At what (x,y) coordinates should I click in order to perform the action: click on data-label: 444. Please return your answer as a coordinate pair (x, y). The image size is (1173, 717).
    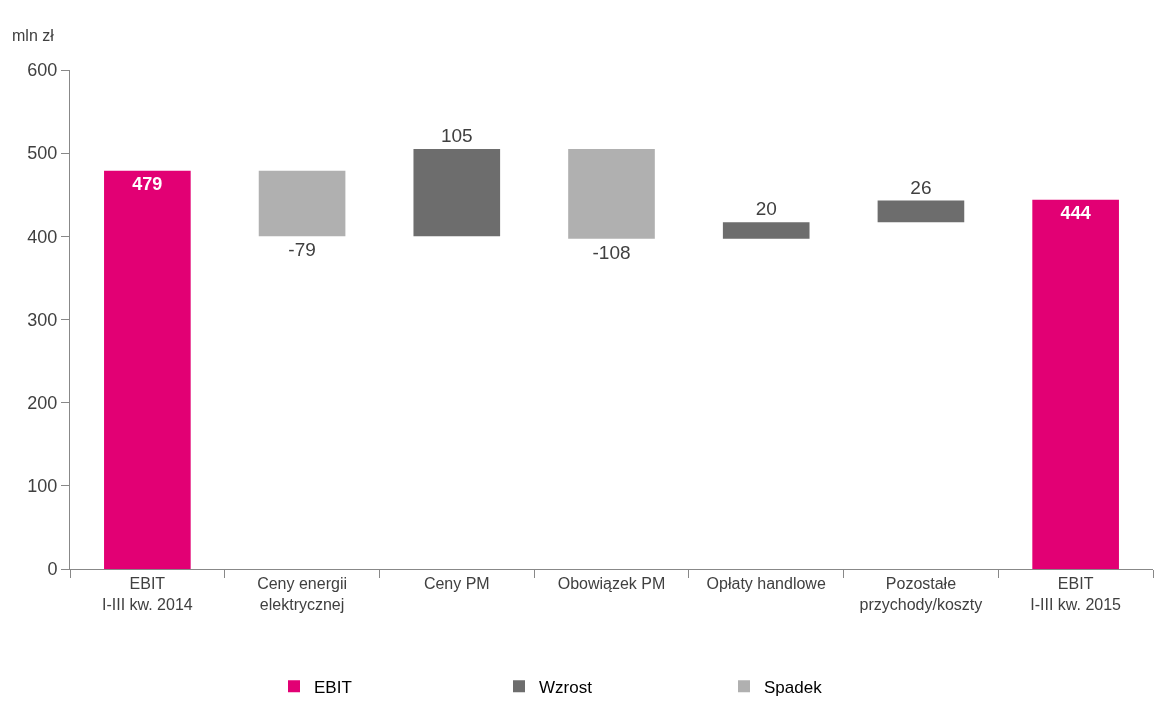
    Looking at the image, I should click on (1075, 212).